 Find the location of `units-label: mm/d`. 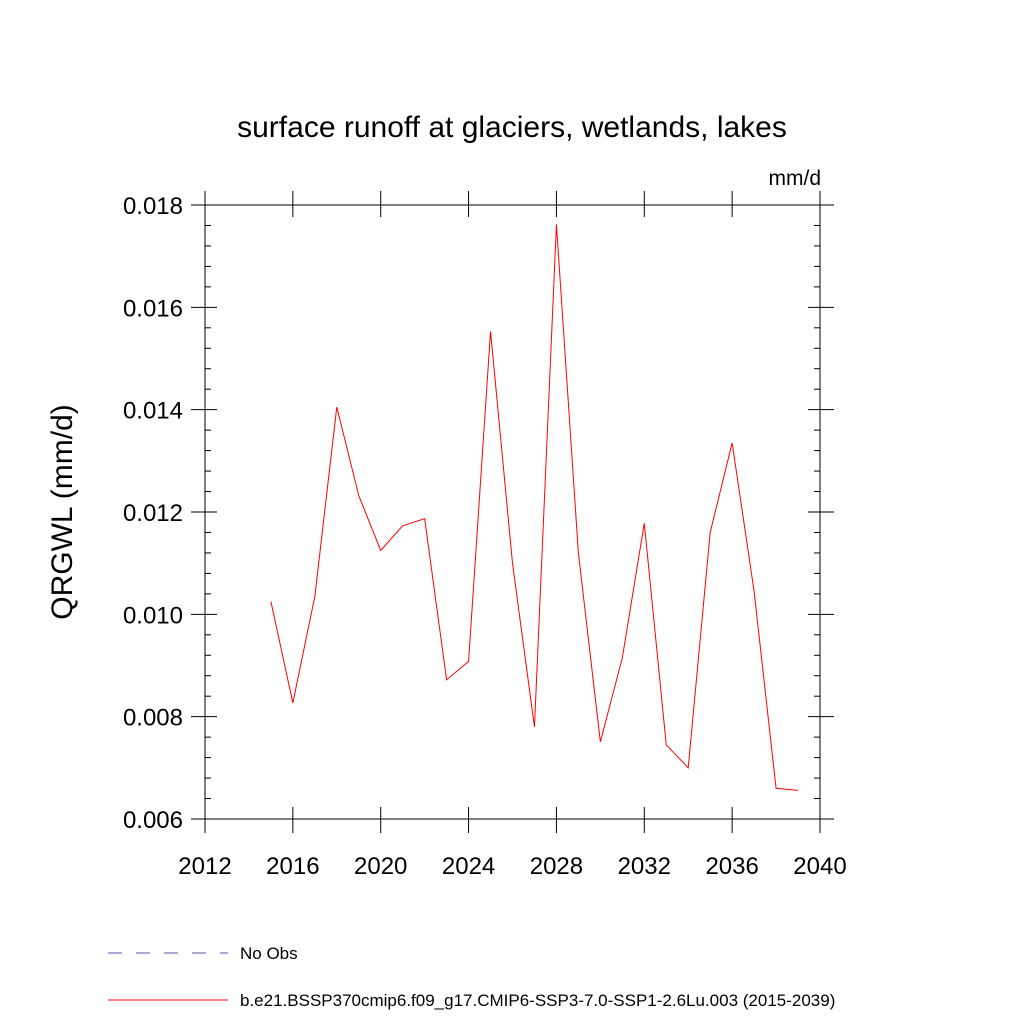

units-label: mm/d is located at coordinates (795, 178).